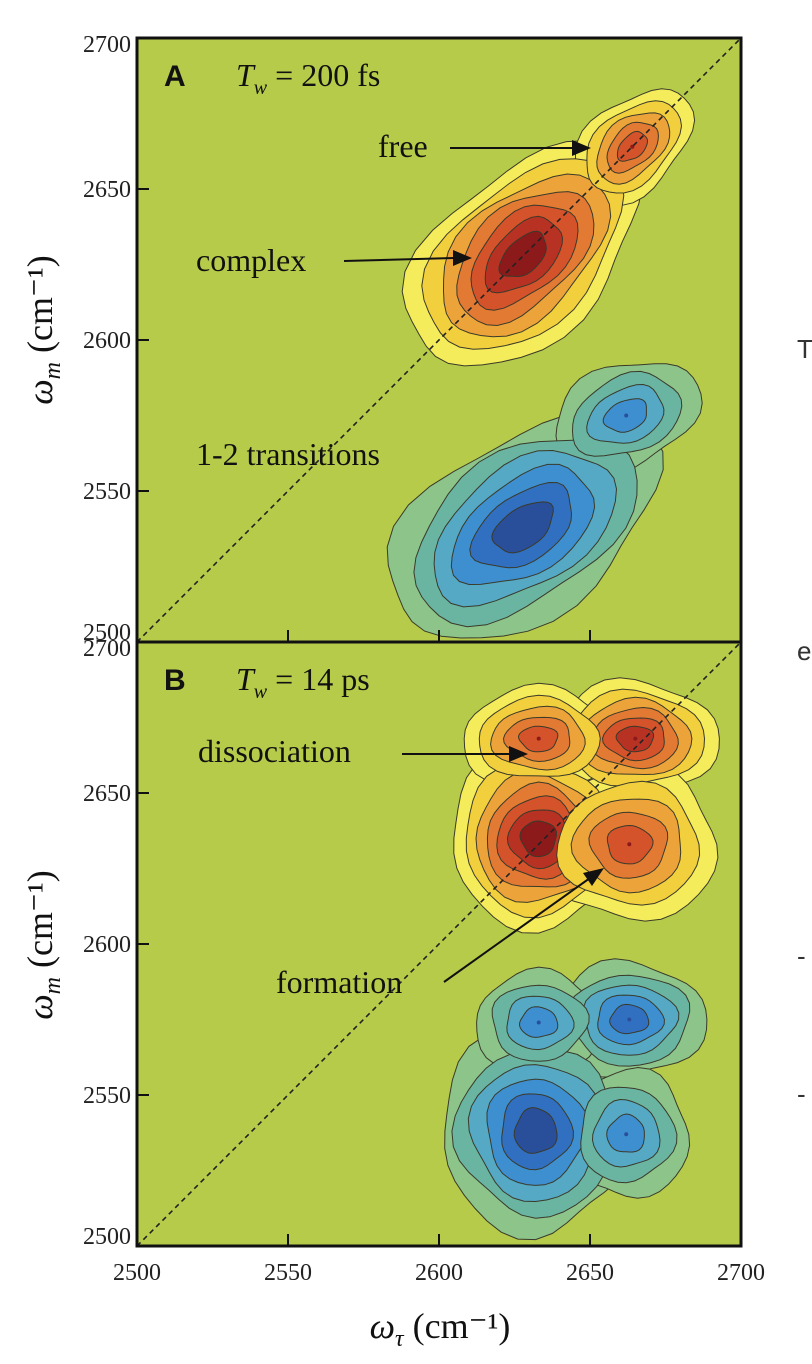 The height and width of the screenshot is (1364, 812). I want to click on edge-glyph-2: e, so click(804, 651).